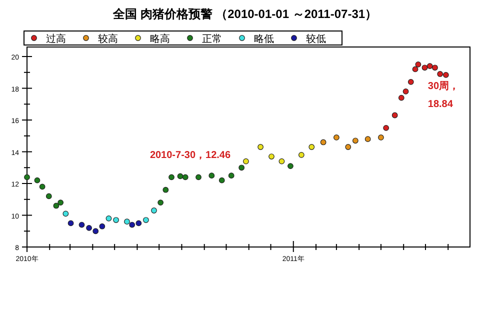 The width and height of the screenshot is (490, 328). I want to click on legend-label: 略高, so click(160, 39).